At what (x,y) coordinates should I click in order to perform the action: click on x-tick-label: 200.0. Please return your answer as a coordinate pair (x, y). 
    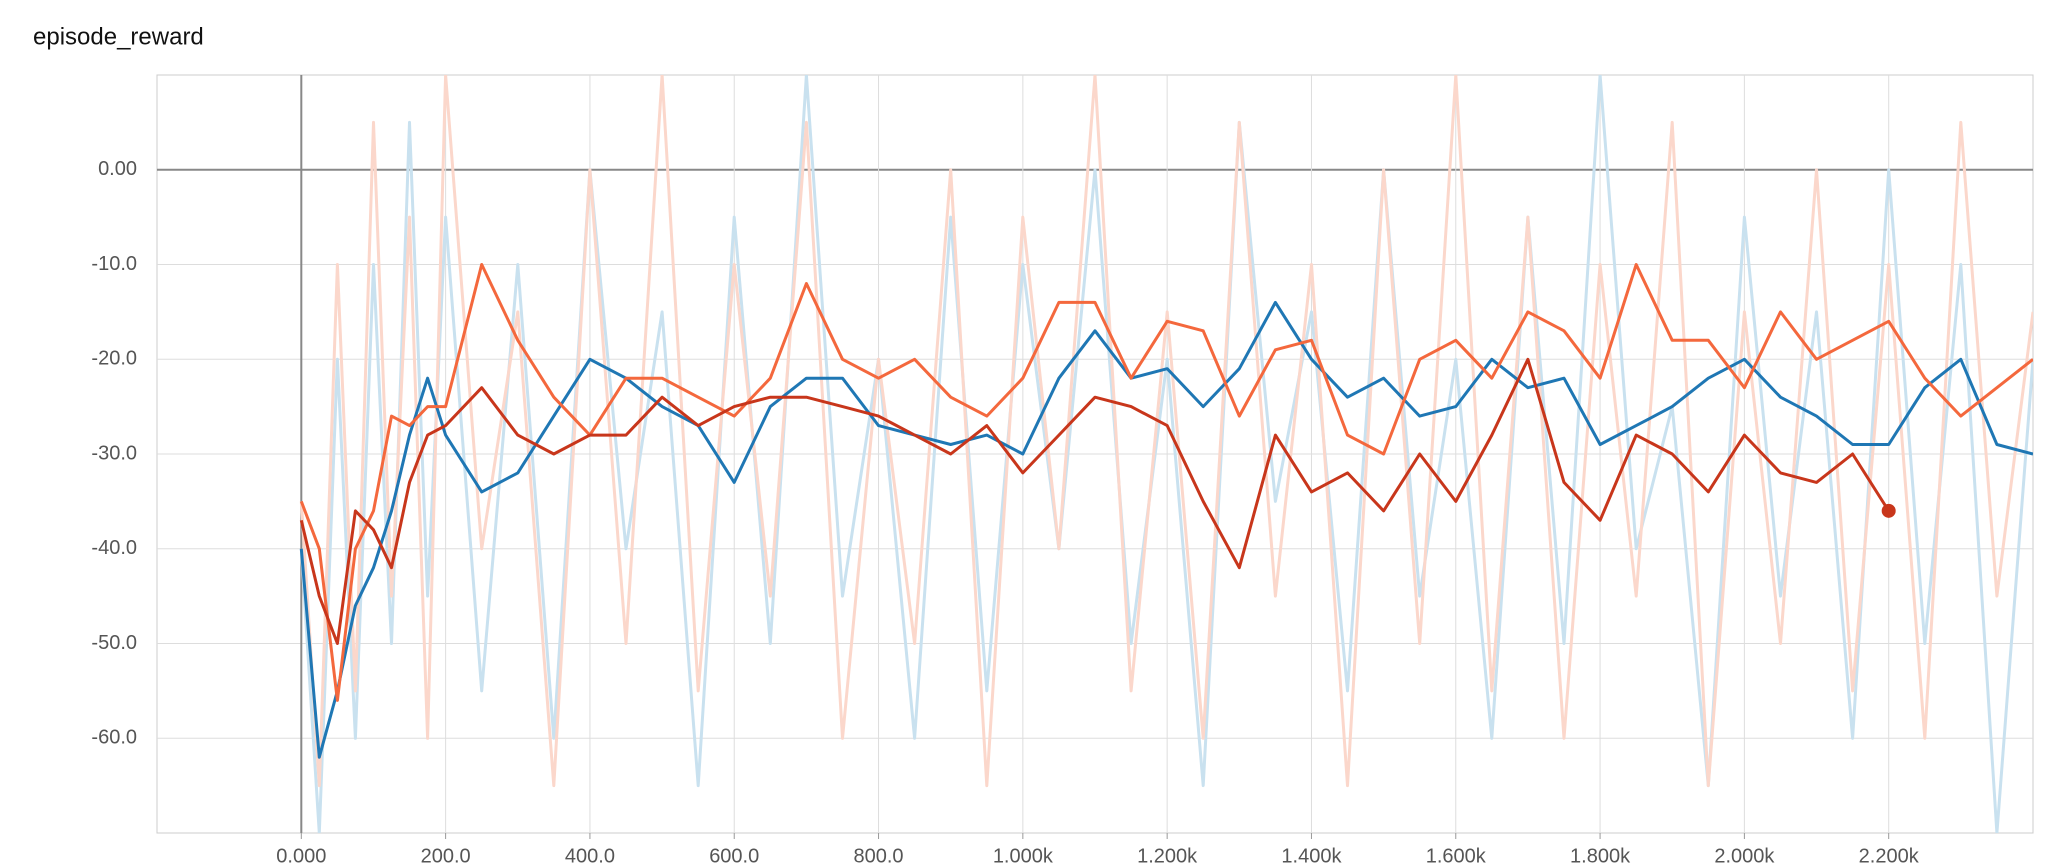
    Looking at the image, I should click on (446, 856).